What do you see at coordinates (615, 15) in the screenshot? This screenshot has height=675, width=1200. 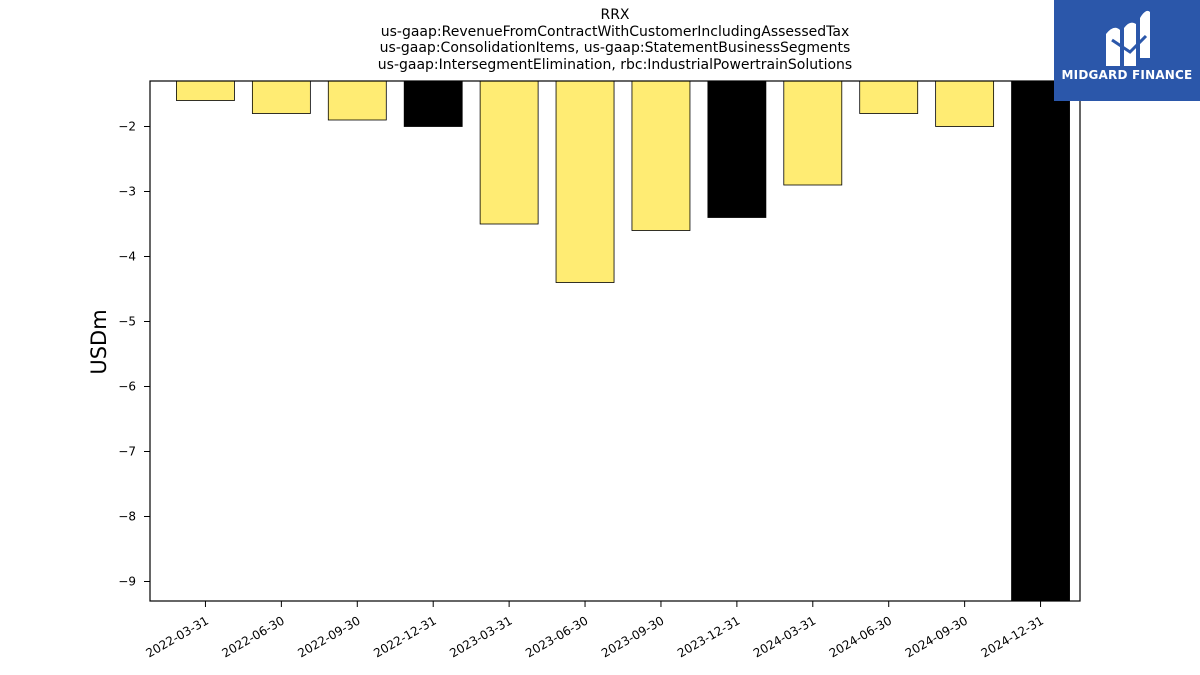 I see `chart-title-line-1: RRX` at bounding box center [615, 15].